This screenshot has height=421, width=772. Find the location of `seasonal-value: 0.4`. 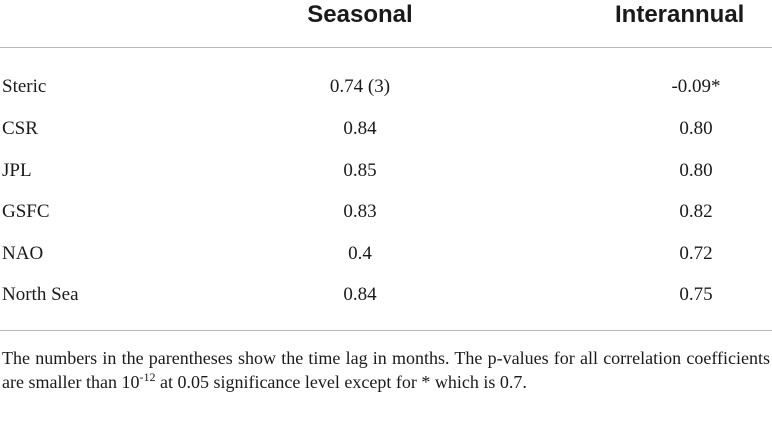

seasonal-value: 0.4 is located at coordinates (360, 253).